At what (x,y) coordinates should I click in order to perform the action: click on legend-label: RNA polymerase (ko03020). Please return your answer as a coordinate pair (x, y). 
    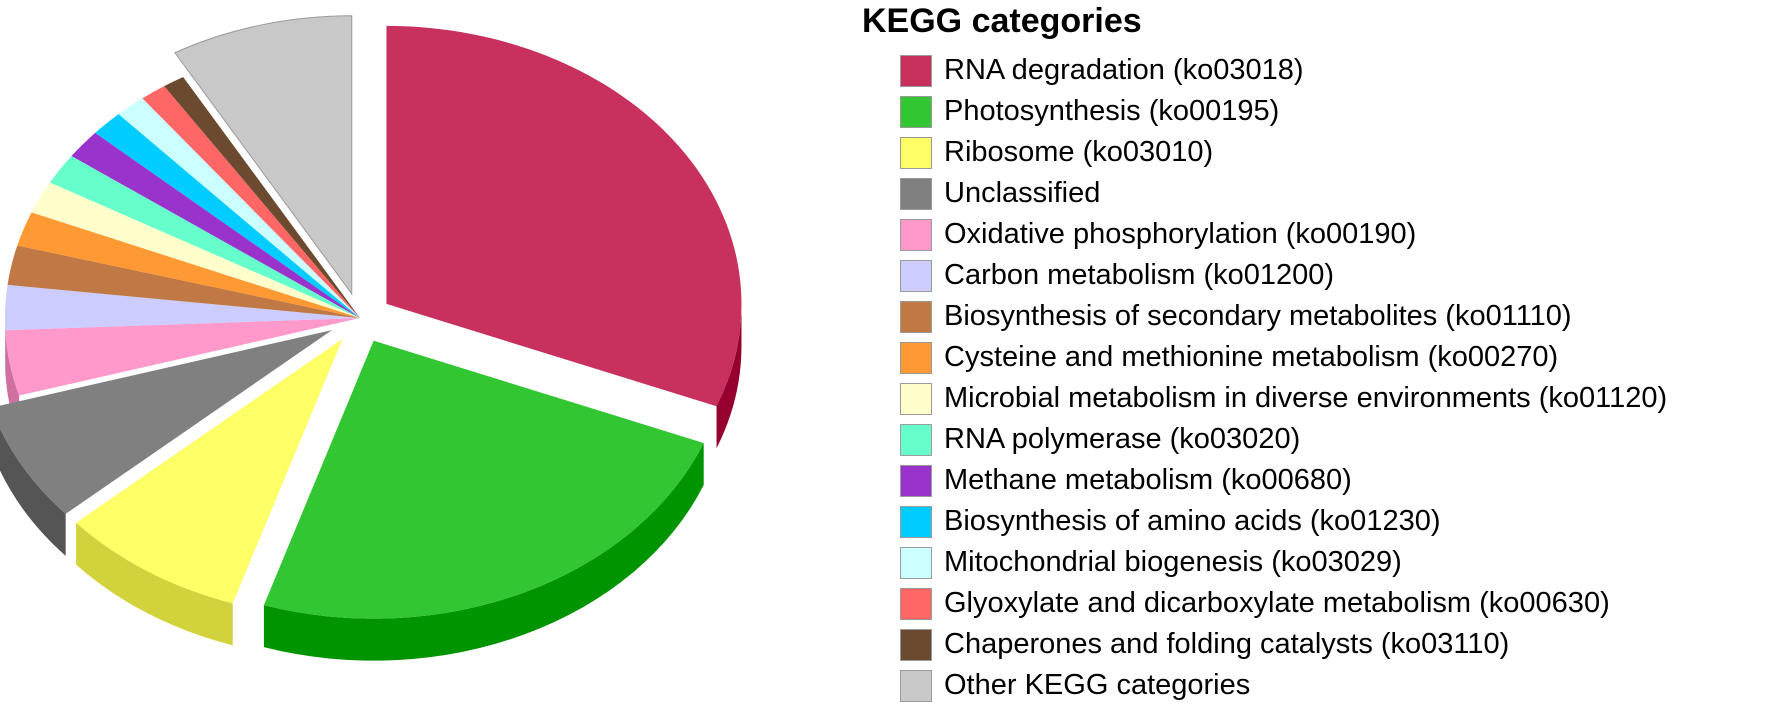
    Looking at the image, I should click on (1122, 439).